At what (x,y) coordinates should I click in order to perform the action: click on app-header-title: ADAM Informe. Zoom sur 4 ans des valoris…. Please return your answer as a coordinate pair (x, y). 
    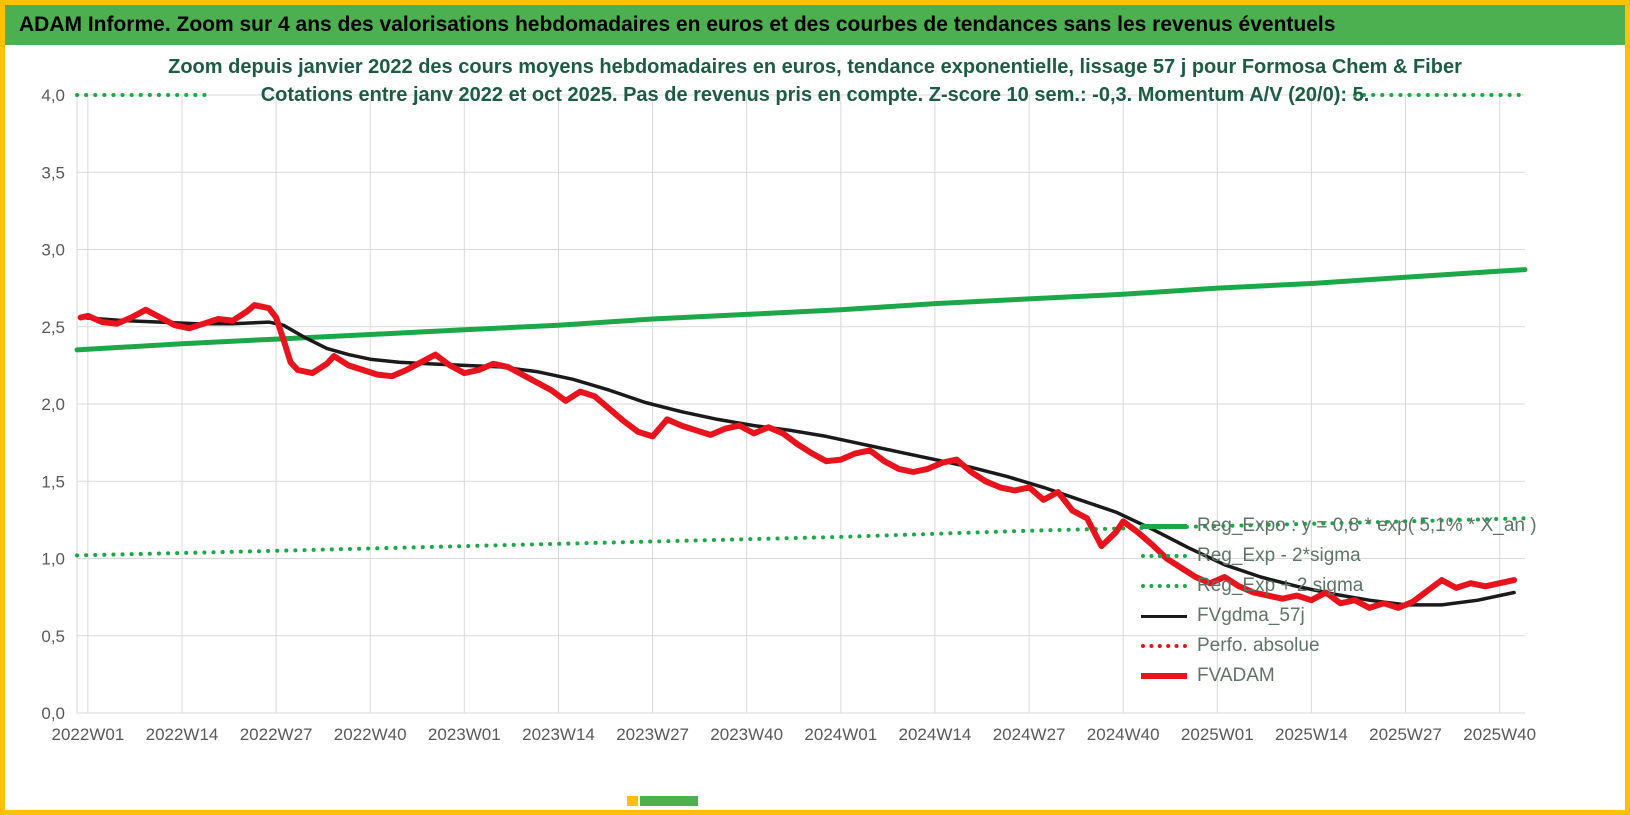
    Looking at the image, I should click on (677, 24).